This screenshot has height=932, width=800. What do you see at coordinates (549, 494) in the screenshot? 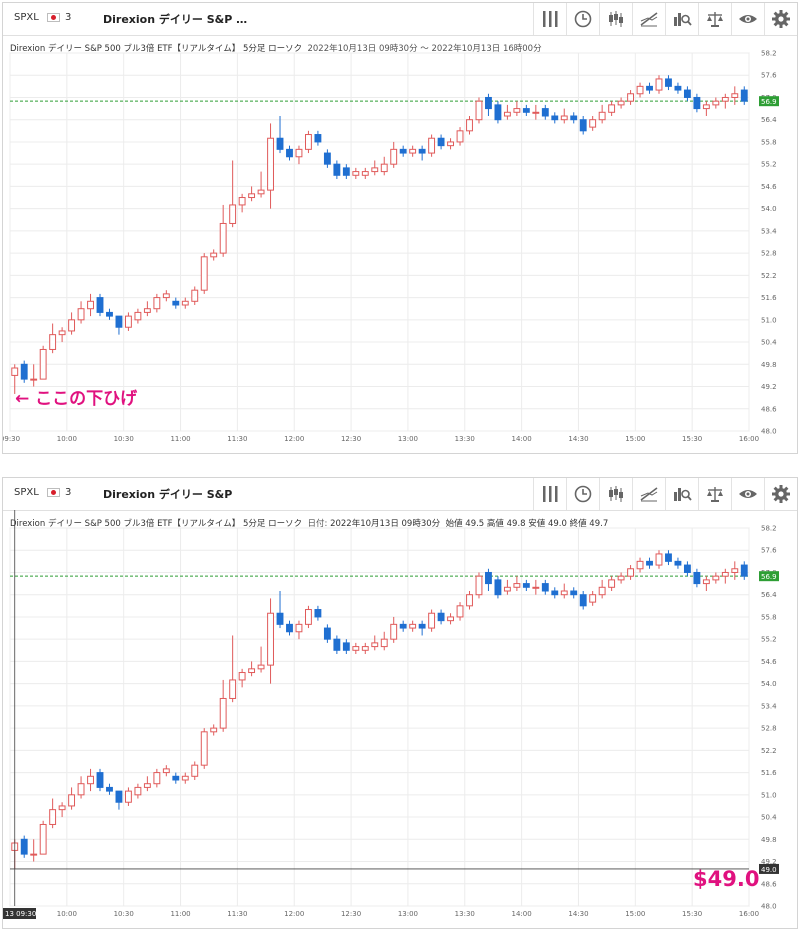
I see `bars-icon` at bounding box center [549, 494].